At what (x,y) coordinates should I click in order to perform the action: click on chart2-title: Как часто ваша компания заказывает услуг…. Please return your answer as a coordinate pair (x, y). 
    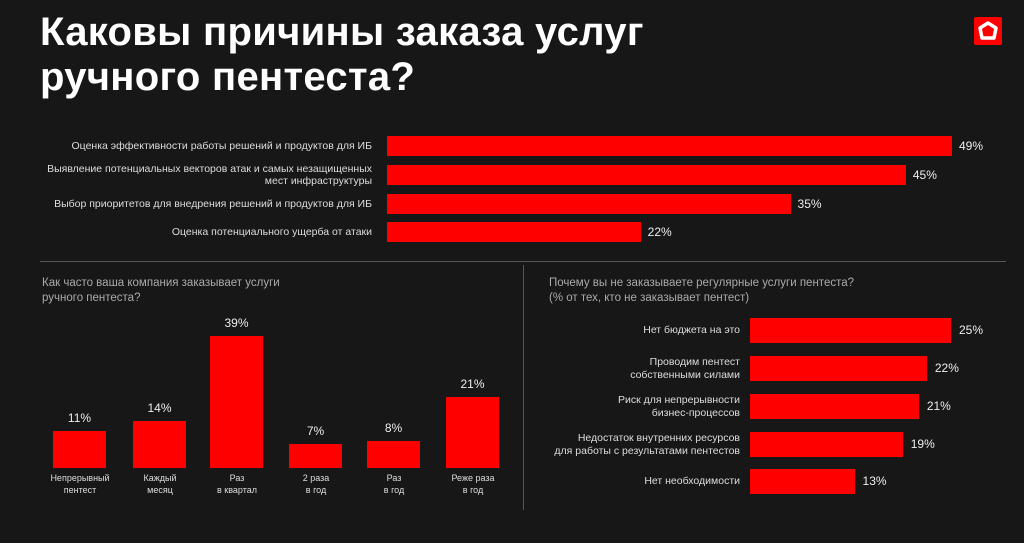
    Looking at the image, I should click on (161, 290).